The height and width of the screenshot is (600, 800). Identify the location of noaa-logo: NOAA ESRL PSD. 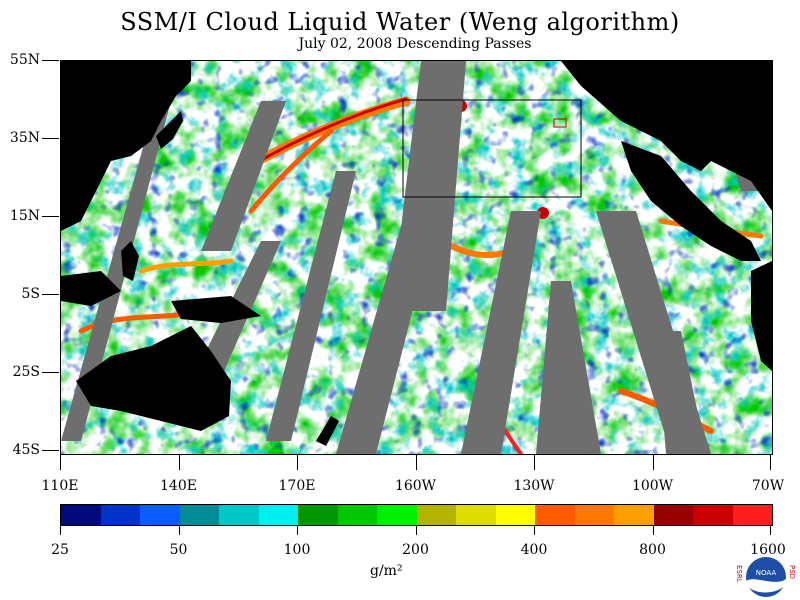
(765, 577).